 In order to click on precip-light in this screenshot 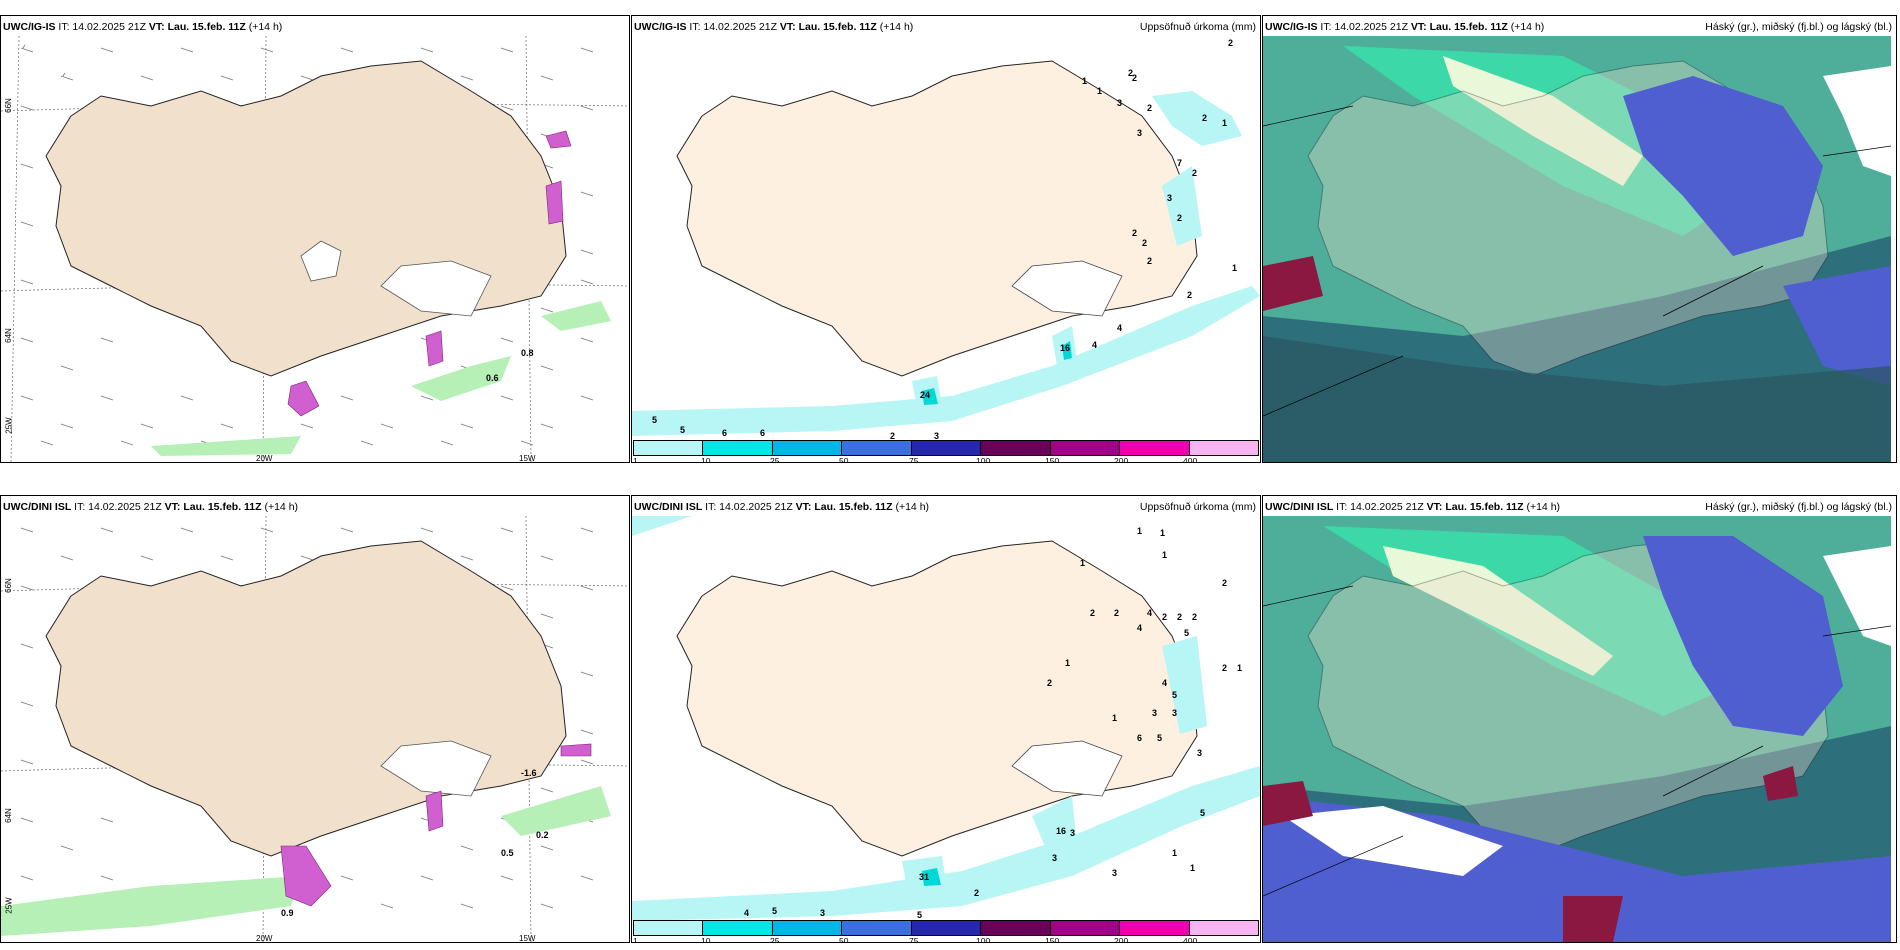, I will do `click(946, 263)`.